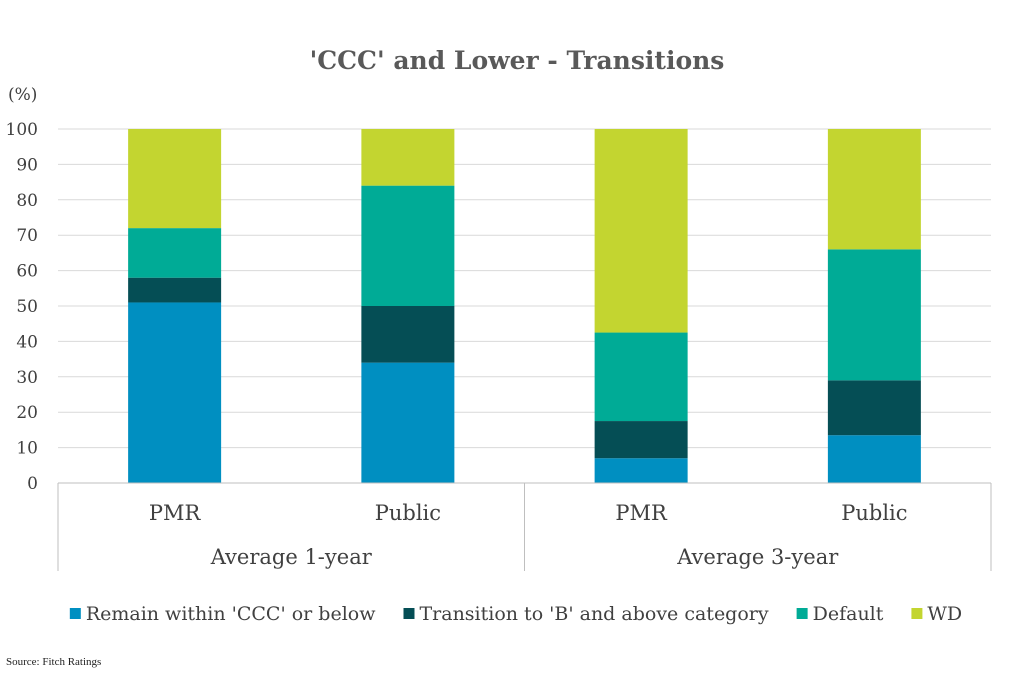 The width and height of the screenshot is (1024, 673). I want to click on y-axis-ticks: 0 10 20 30 40 50 60 70 80 90 100, so click(22, 307).